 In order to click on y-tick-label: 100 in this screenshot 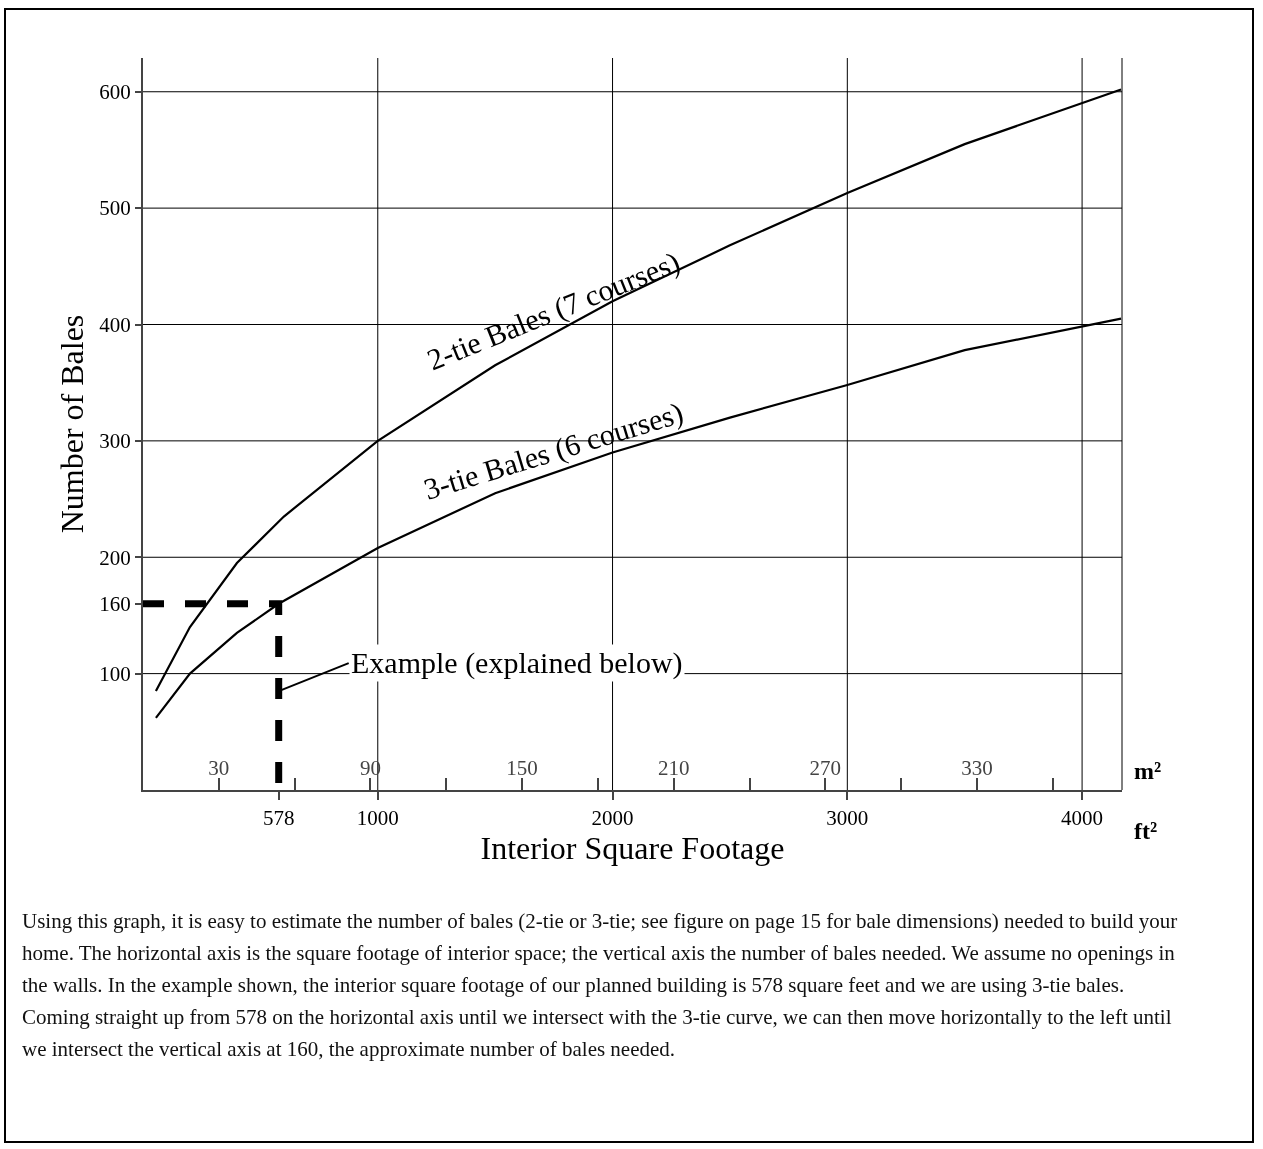, I will do `click(115, 673)`.